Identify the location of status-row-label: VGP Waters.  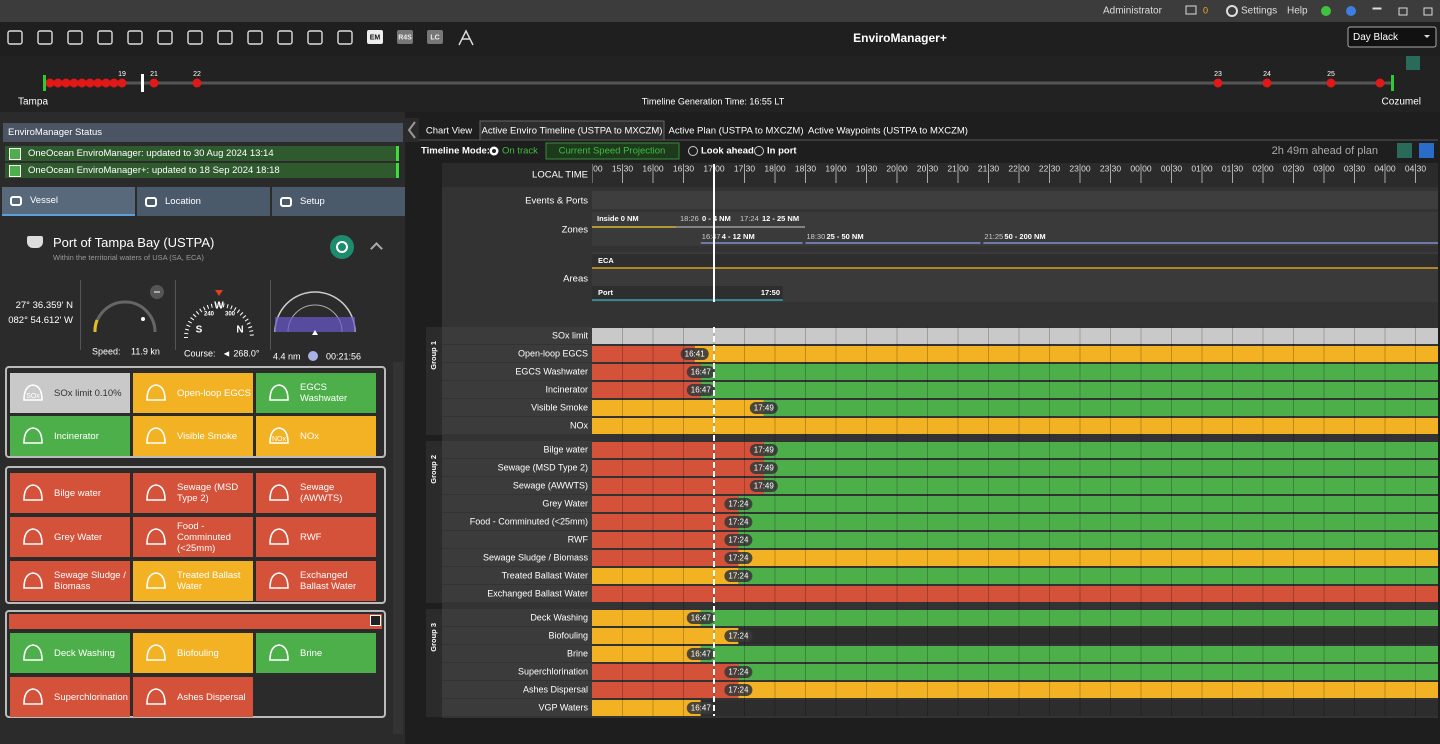
(563, 707).